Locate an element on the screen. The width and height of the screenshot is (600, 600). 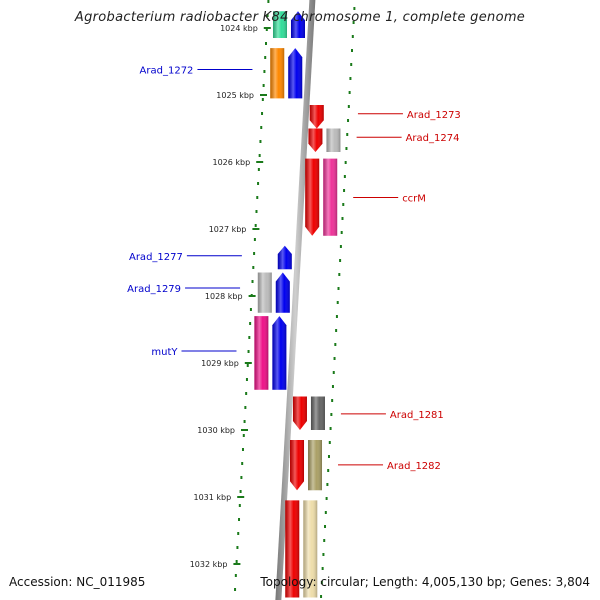
tick-label: 1032 kbp is located at coordinates (209, 564).